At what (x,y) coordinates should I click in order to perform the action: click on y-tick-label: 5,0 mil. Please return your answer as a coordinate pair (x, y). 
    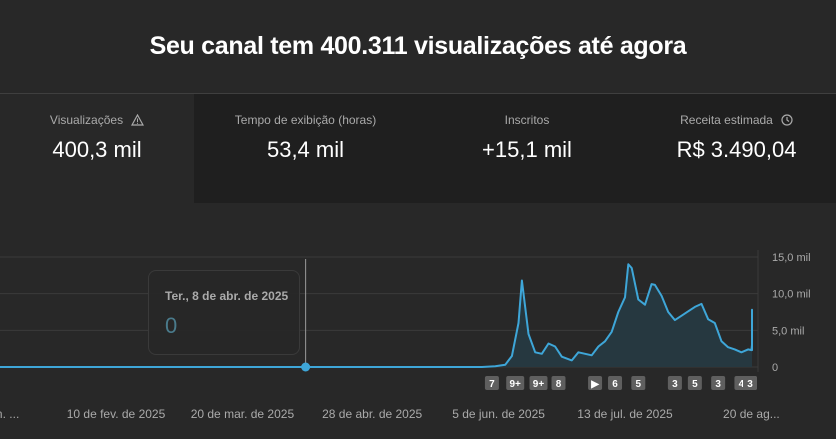
    Looking at the image, I should click on (788, 331).